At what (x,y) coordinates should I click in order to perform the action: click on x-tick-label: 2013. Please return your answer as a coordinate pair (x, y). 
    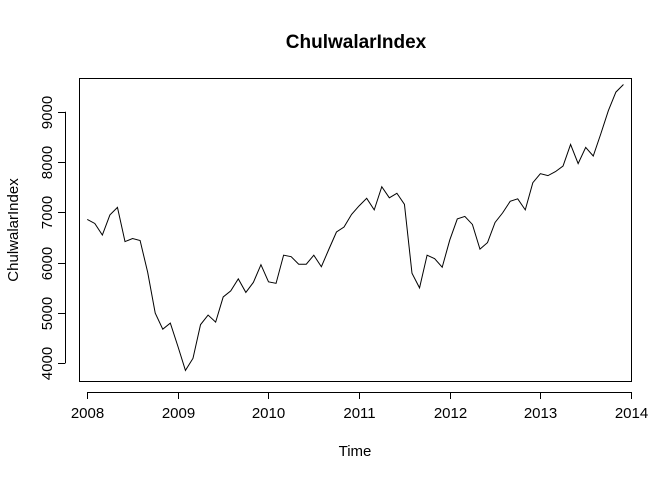
    Looking at the image, I should click on (540, 413).